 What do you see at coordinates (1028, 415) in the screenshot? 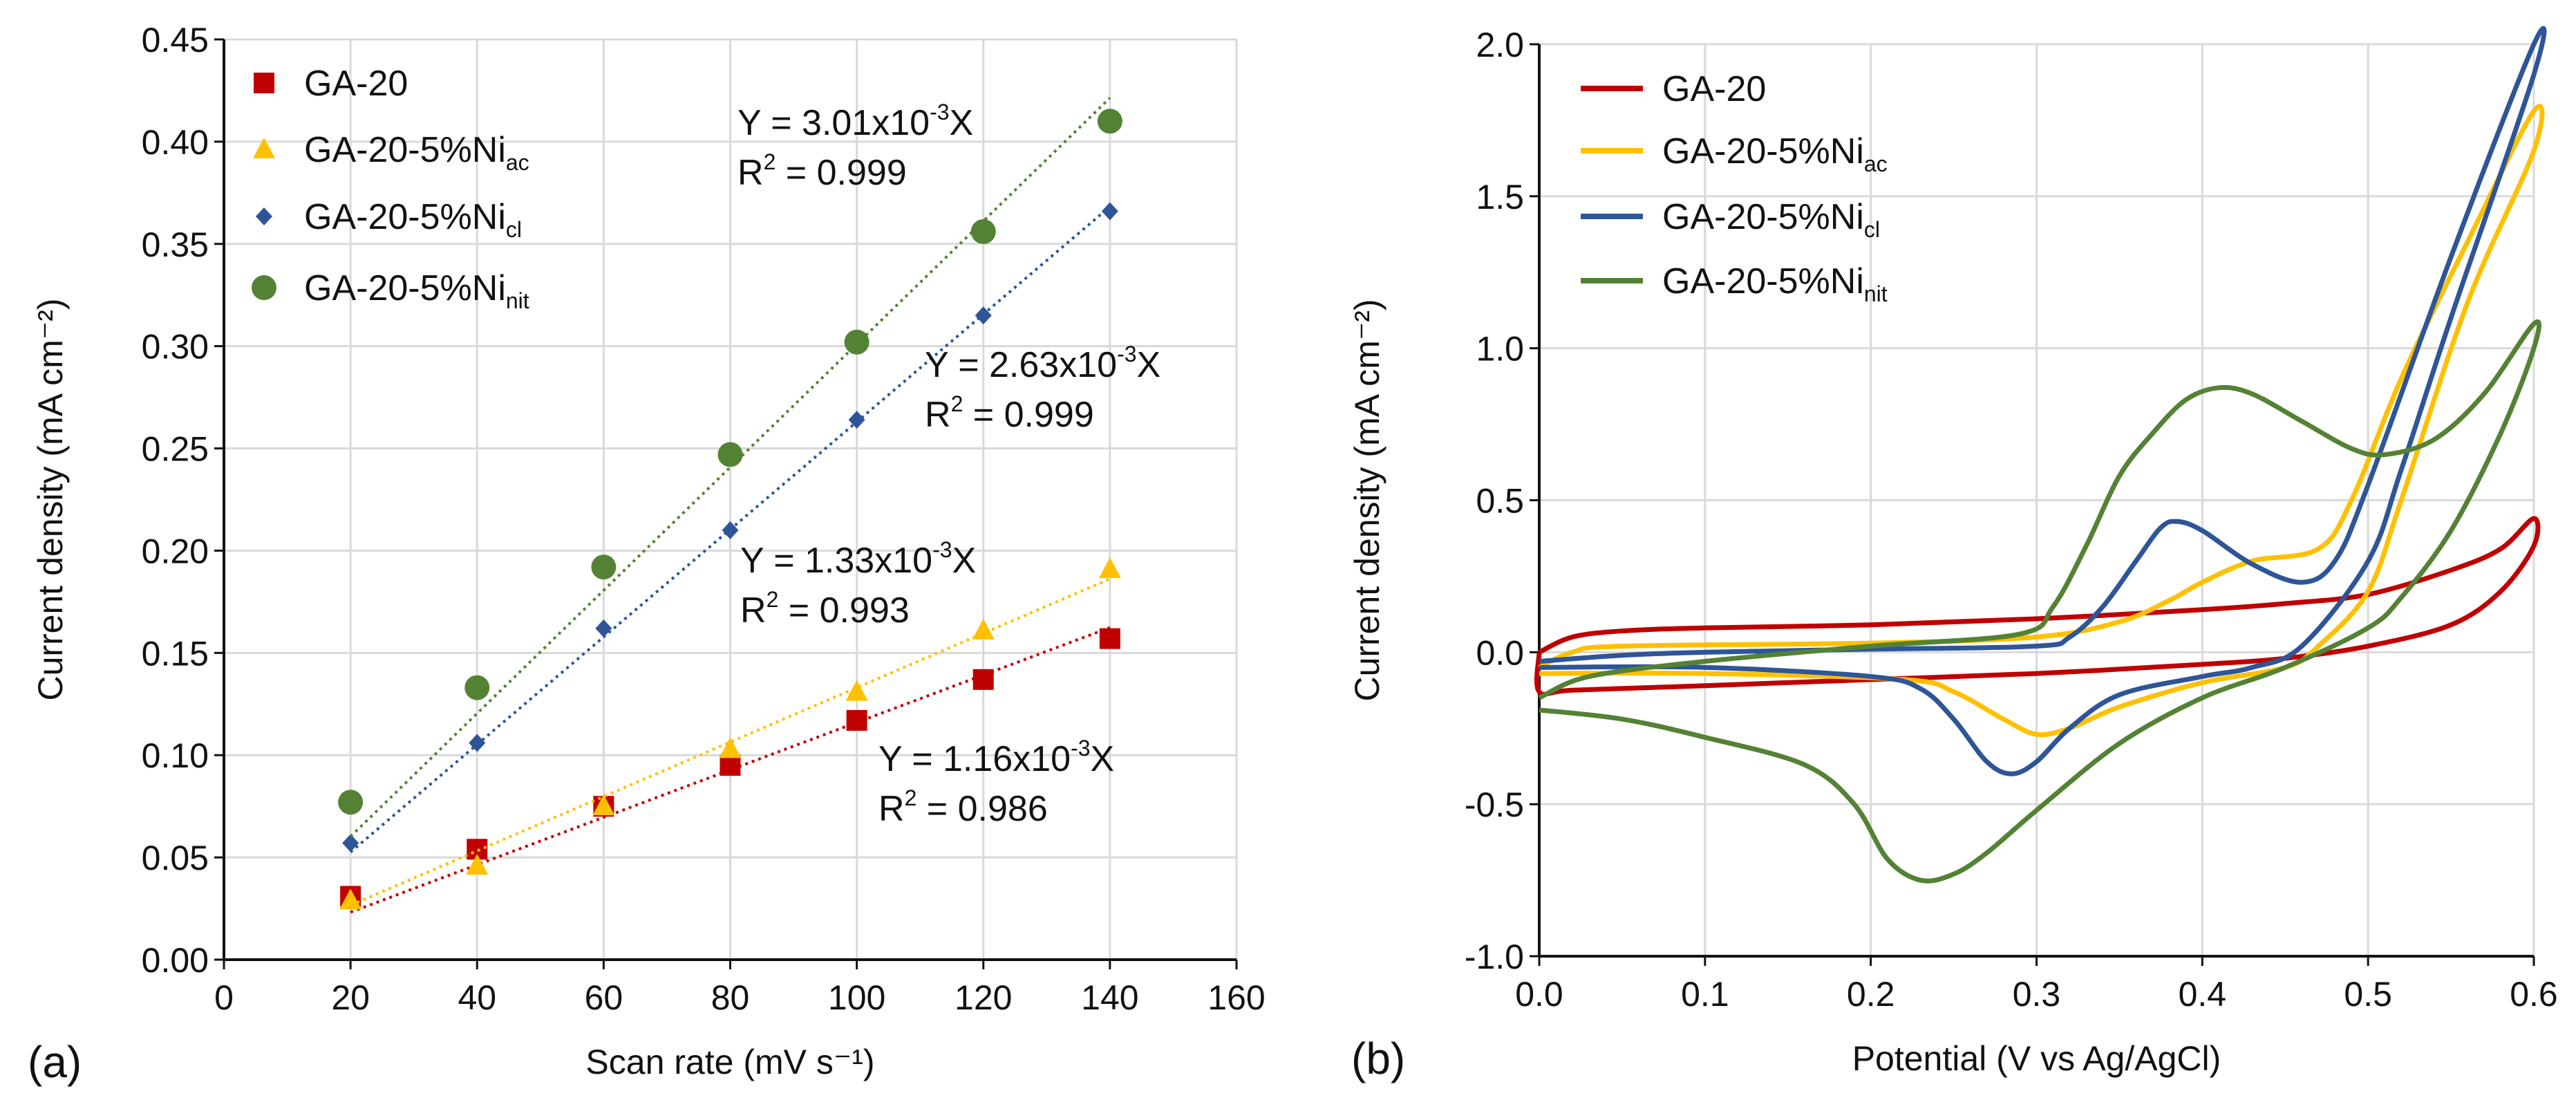
I see `r2-value: = 0.999` at bounding box center [1028, 415].